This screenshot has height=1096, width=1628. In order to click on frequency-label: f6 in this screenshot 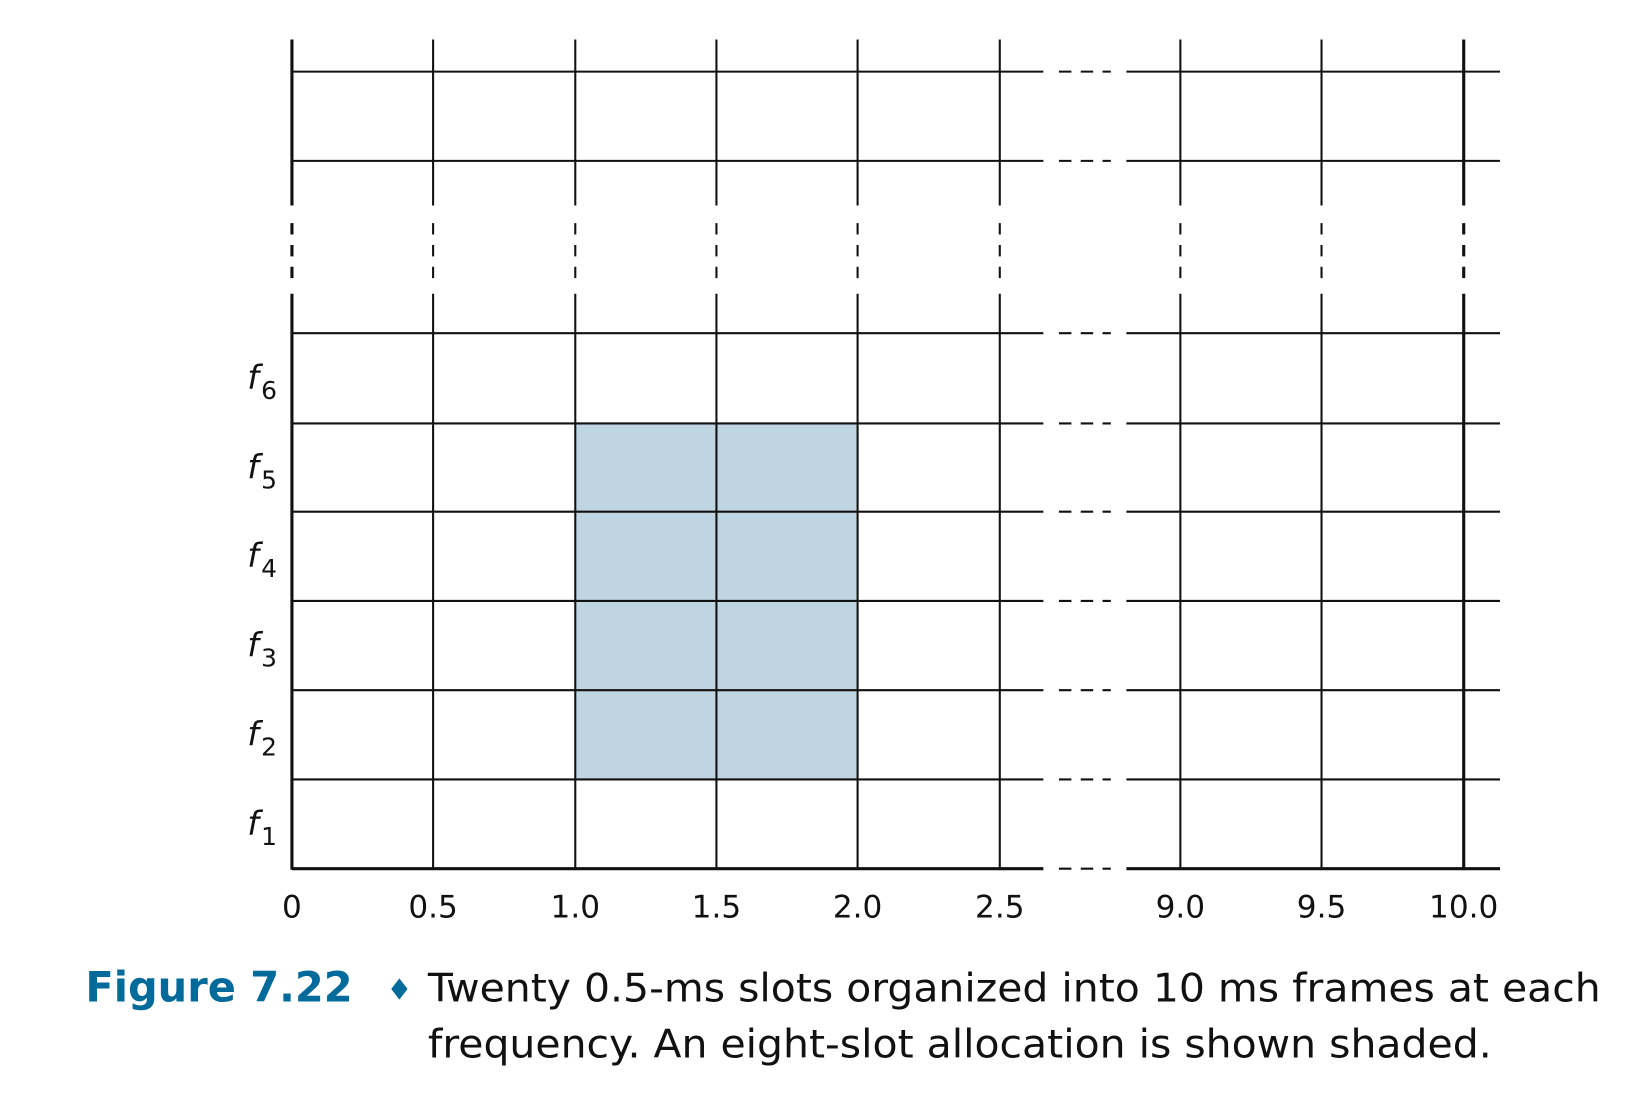, I will do `click(262, 381)`.